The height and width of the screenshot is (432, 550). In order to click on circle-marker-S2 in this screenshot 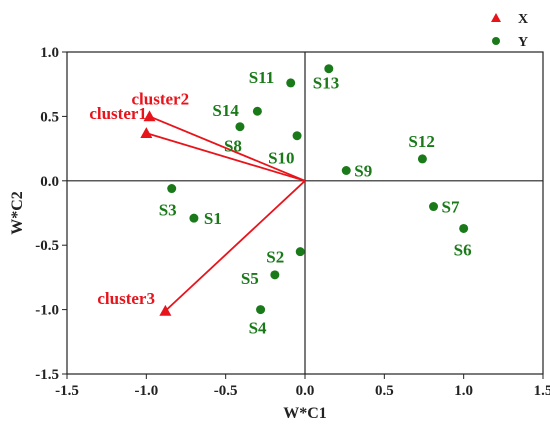, I will do `click(300, 252)`.